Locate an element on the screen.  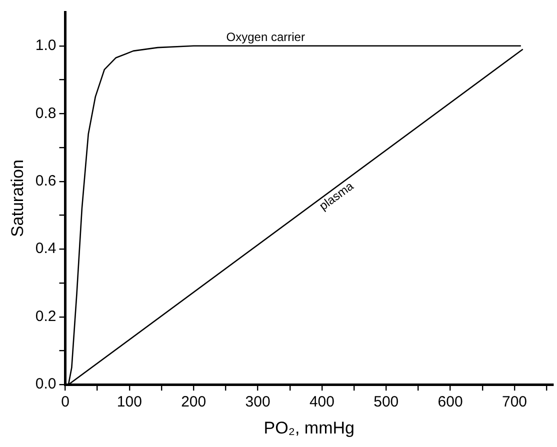
x-axis-title: PO₂, mmHg is located at coordinates (309, 428).